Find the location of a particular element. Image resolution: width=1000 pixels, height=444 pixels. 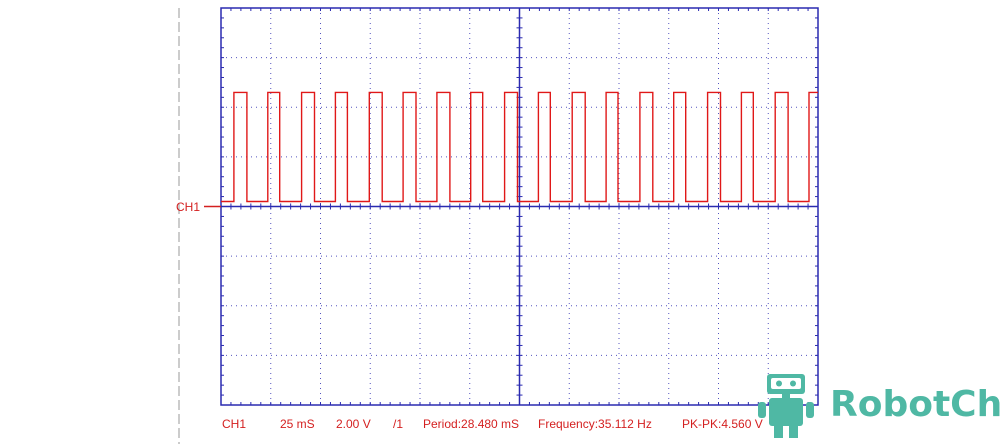

status-channel: CH1 is located at coordinates (234, 424).